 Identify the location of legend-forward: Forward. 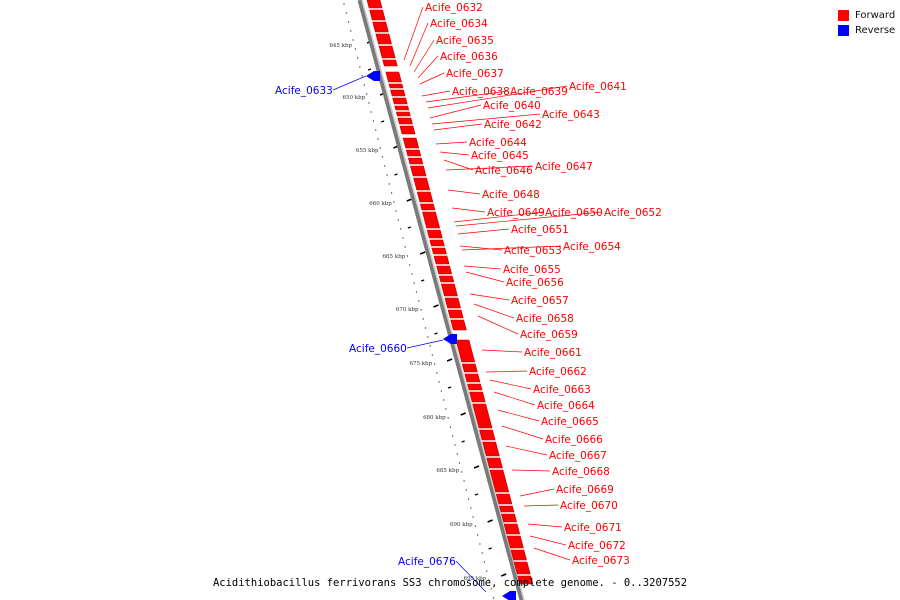
(866, 15).